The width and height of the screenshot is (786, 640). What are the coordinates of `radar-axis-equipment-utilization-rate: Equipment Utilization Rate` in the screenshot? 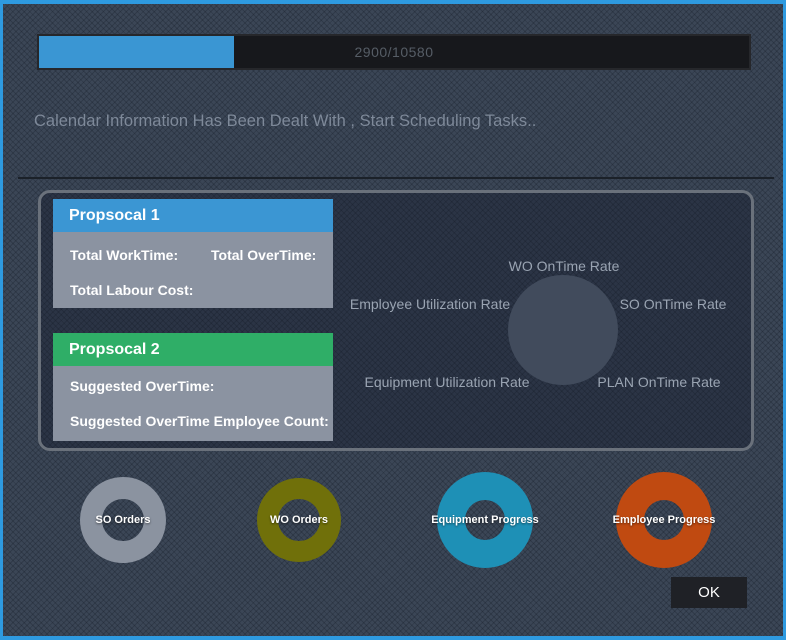 It's located at (447, 382).